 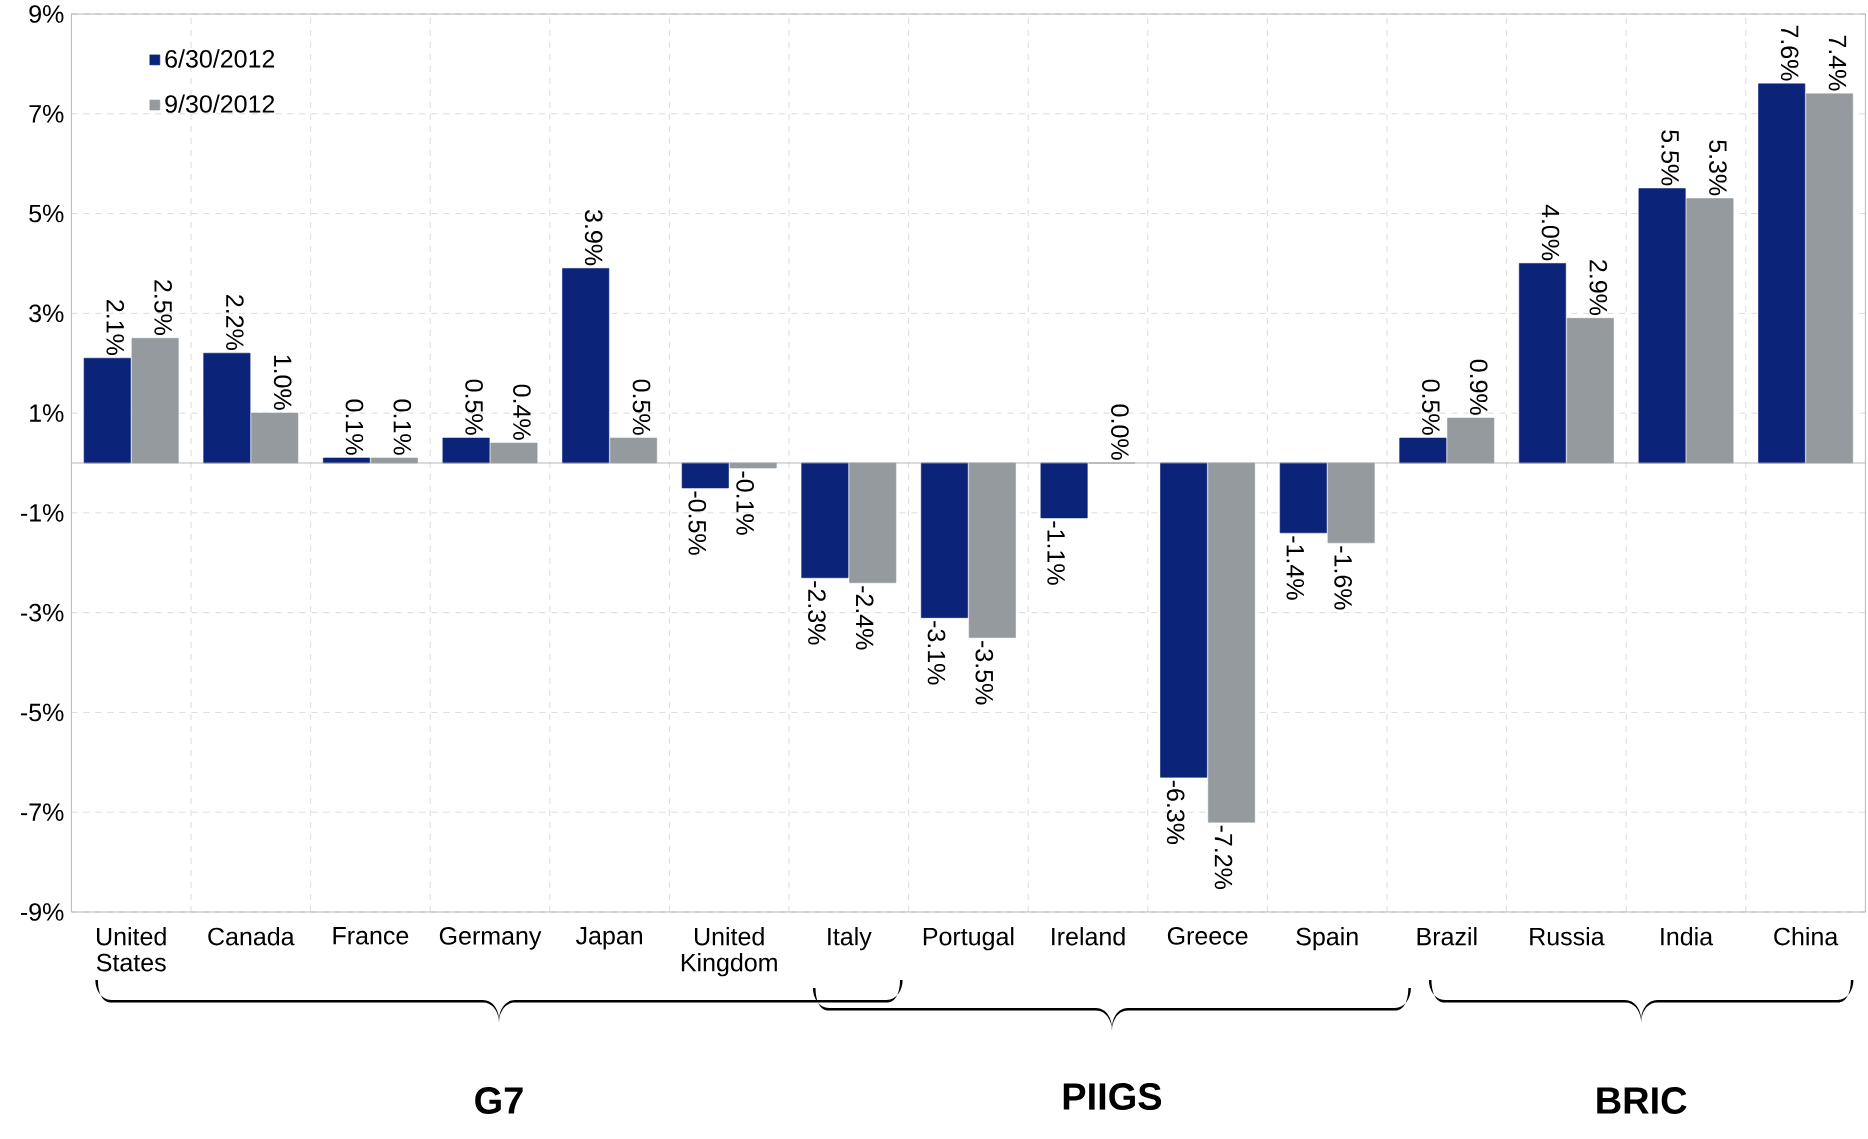 What do you see at coordinates (1056, 553) in the screenshot?
I see `data-label: -1.1%` at bounding box center [1056, 553].